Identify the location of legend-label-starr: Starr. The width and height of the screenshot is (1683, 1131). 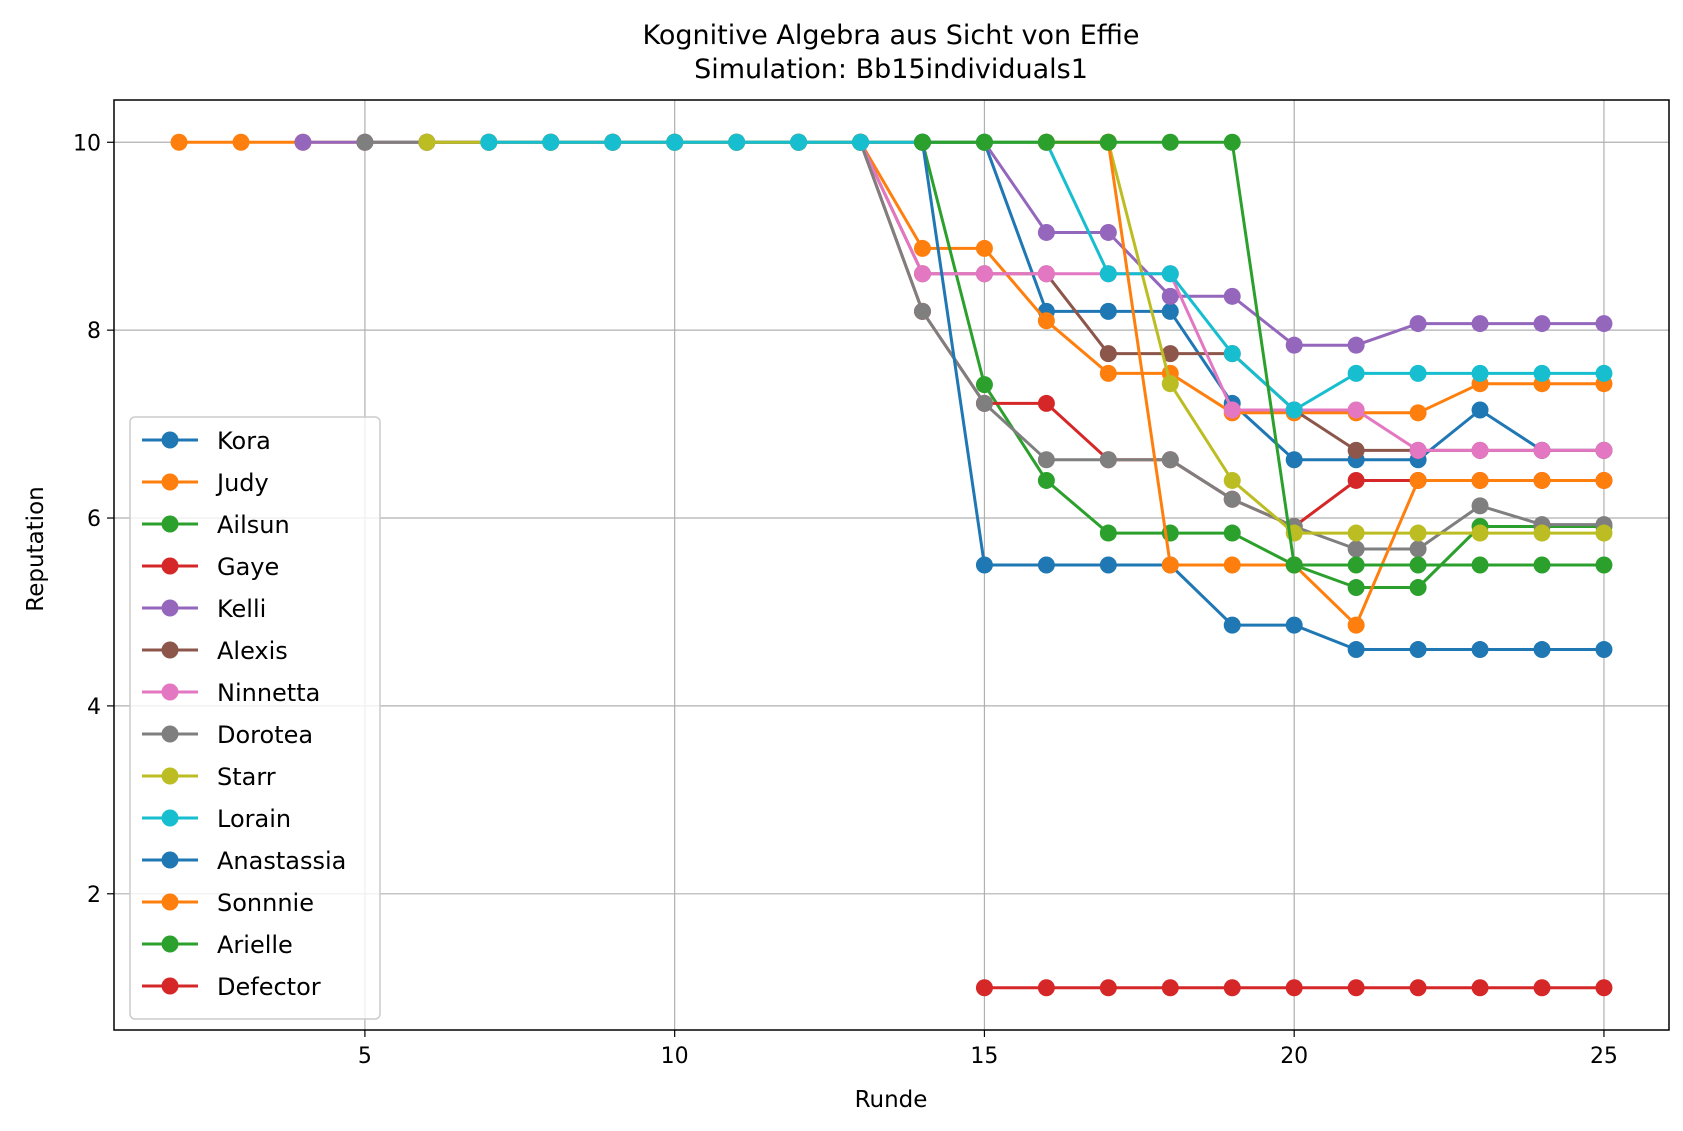
(246, 777).